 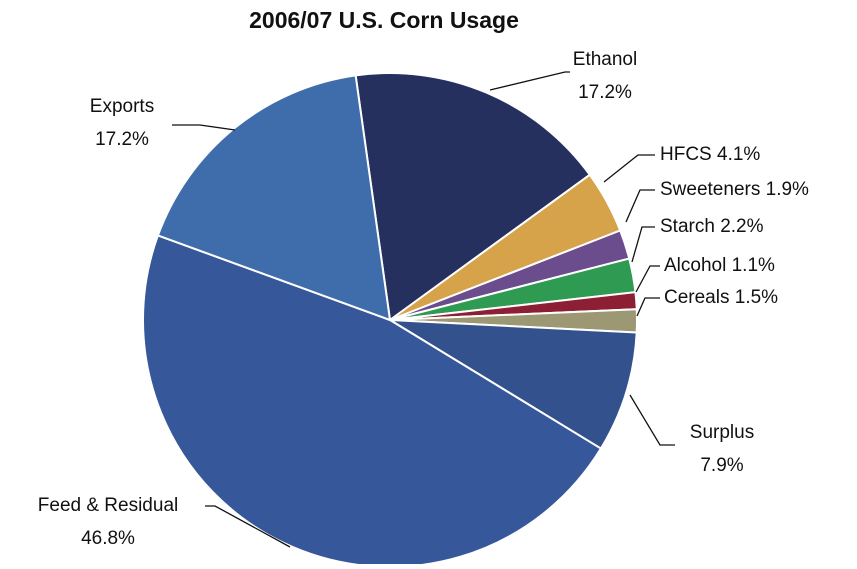 What do you see at coordinates (384, 20) in the screenshot?
I see `chart-title: 2006/07 U.S. Corn Usage` at bounding box center [384, 20].